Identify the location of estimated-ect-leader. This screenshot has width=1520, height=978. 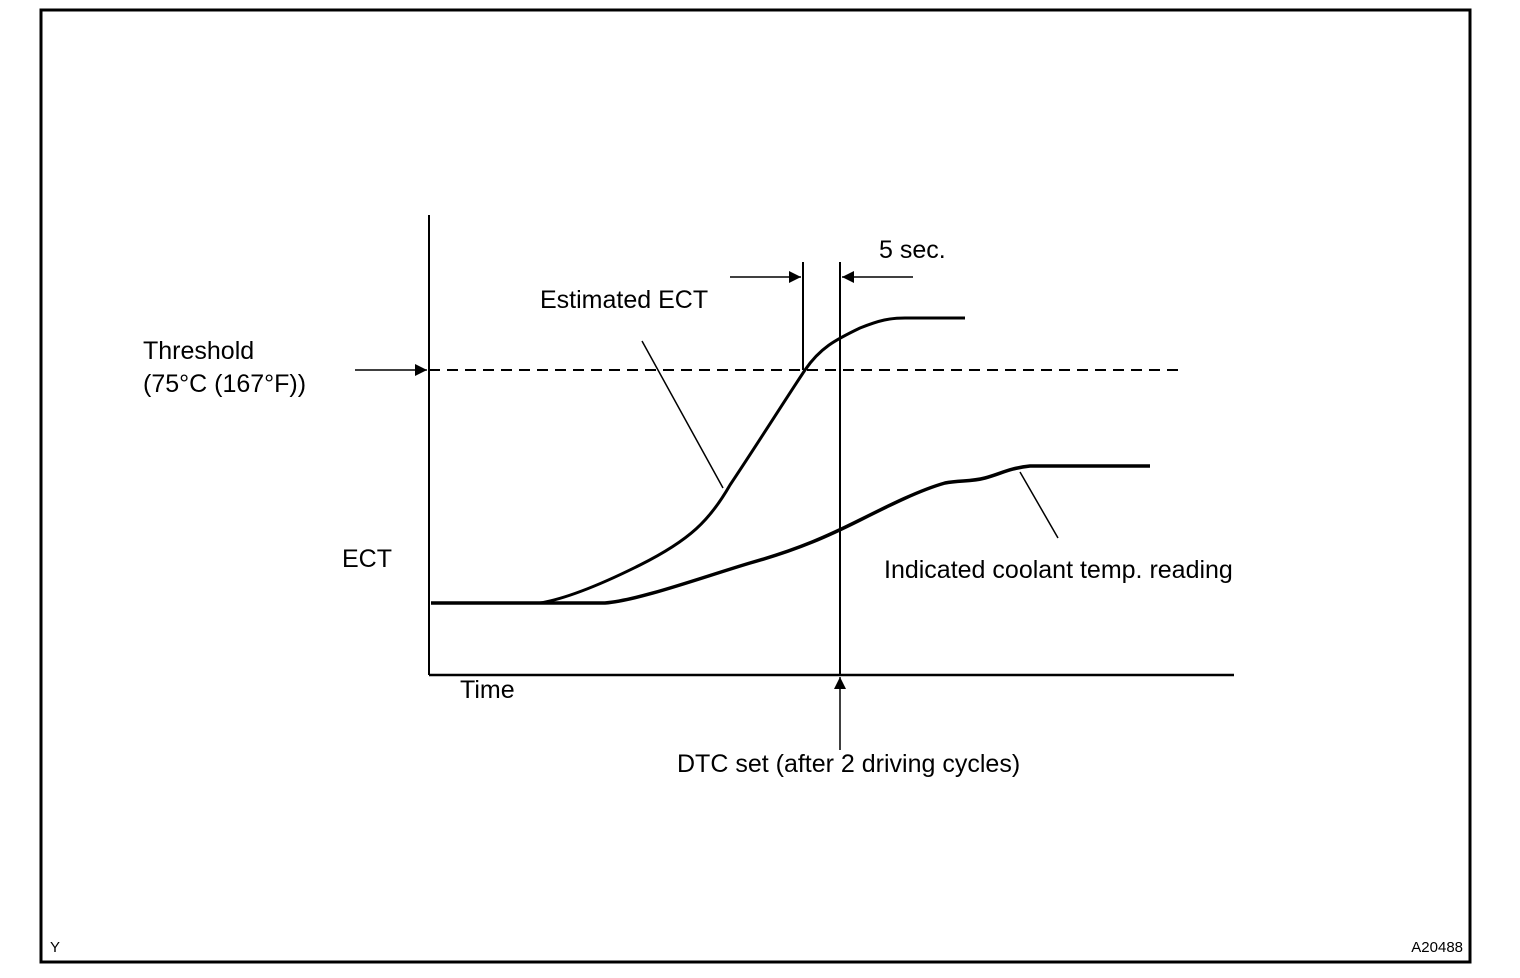
(682, 414).